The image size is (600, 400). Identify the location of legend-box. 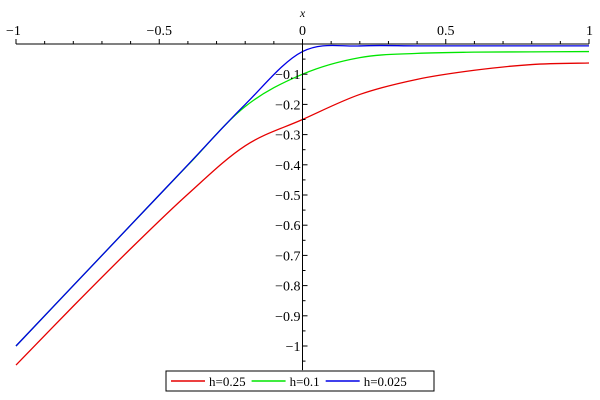
(300, 381).